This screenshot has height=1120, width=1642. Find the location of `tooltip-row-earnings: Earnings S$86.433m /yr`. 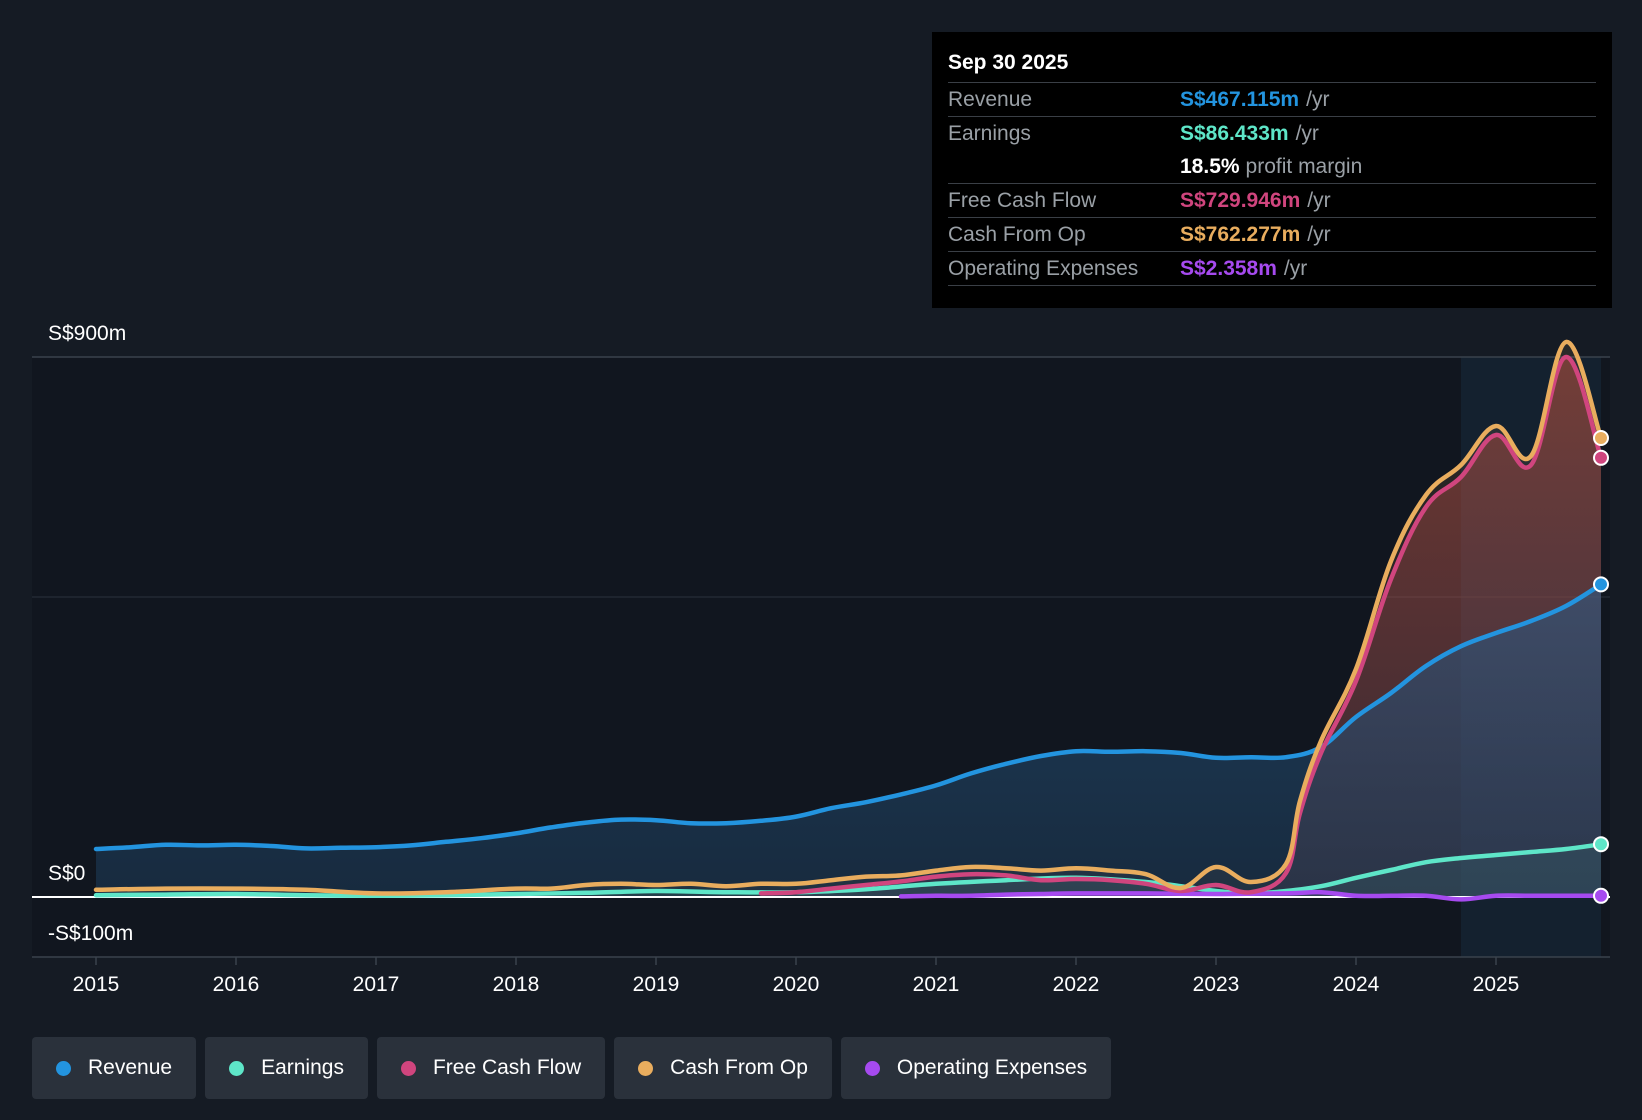

tooltip-row-earnings: Earnings S$86.433m /yr is located at coordinates (1272, 133).